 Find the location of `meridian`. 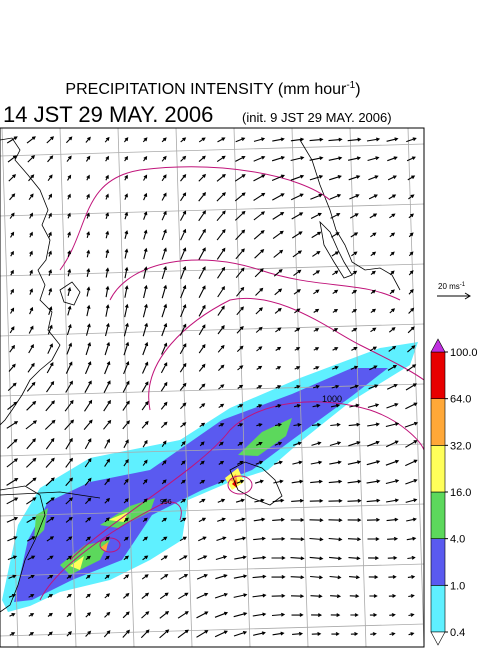

meridian is located at coordinates (358, 387).